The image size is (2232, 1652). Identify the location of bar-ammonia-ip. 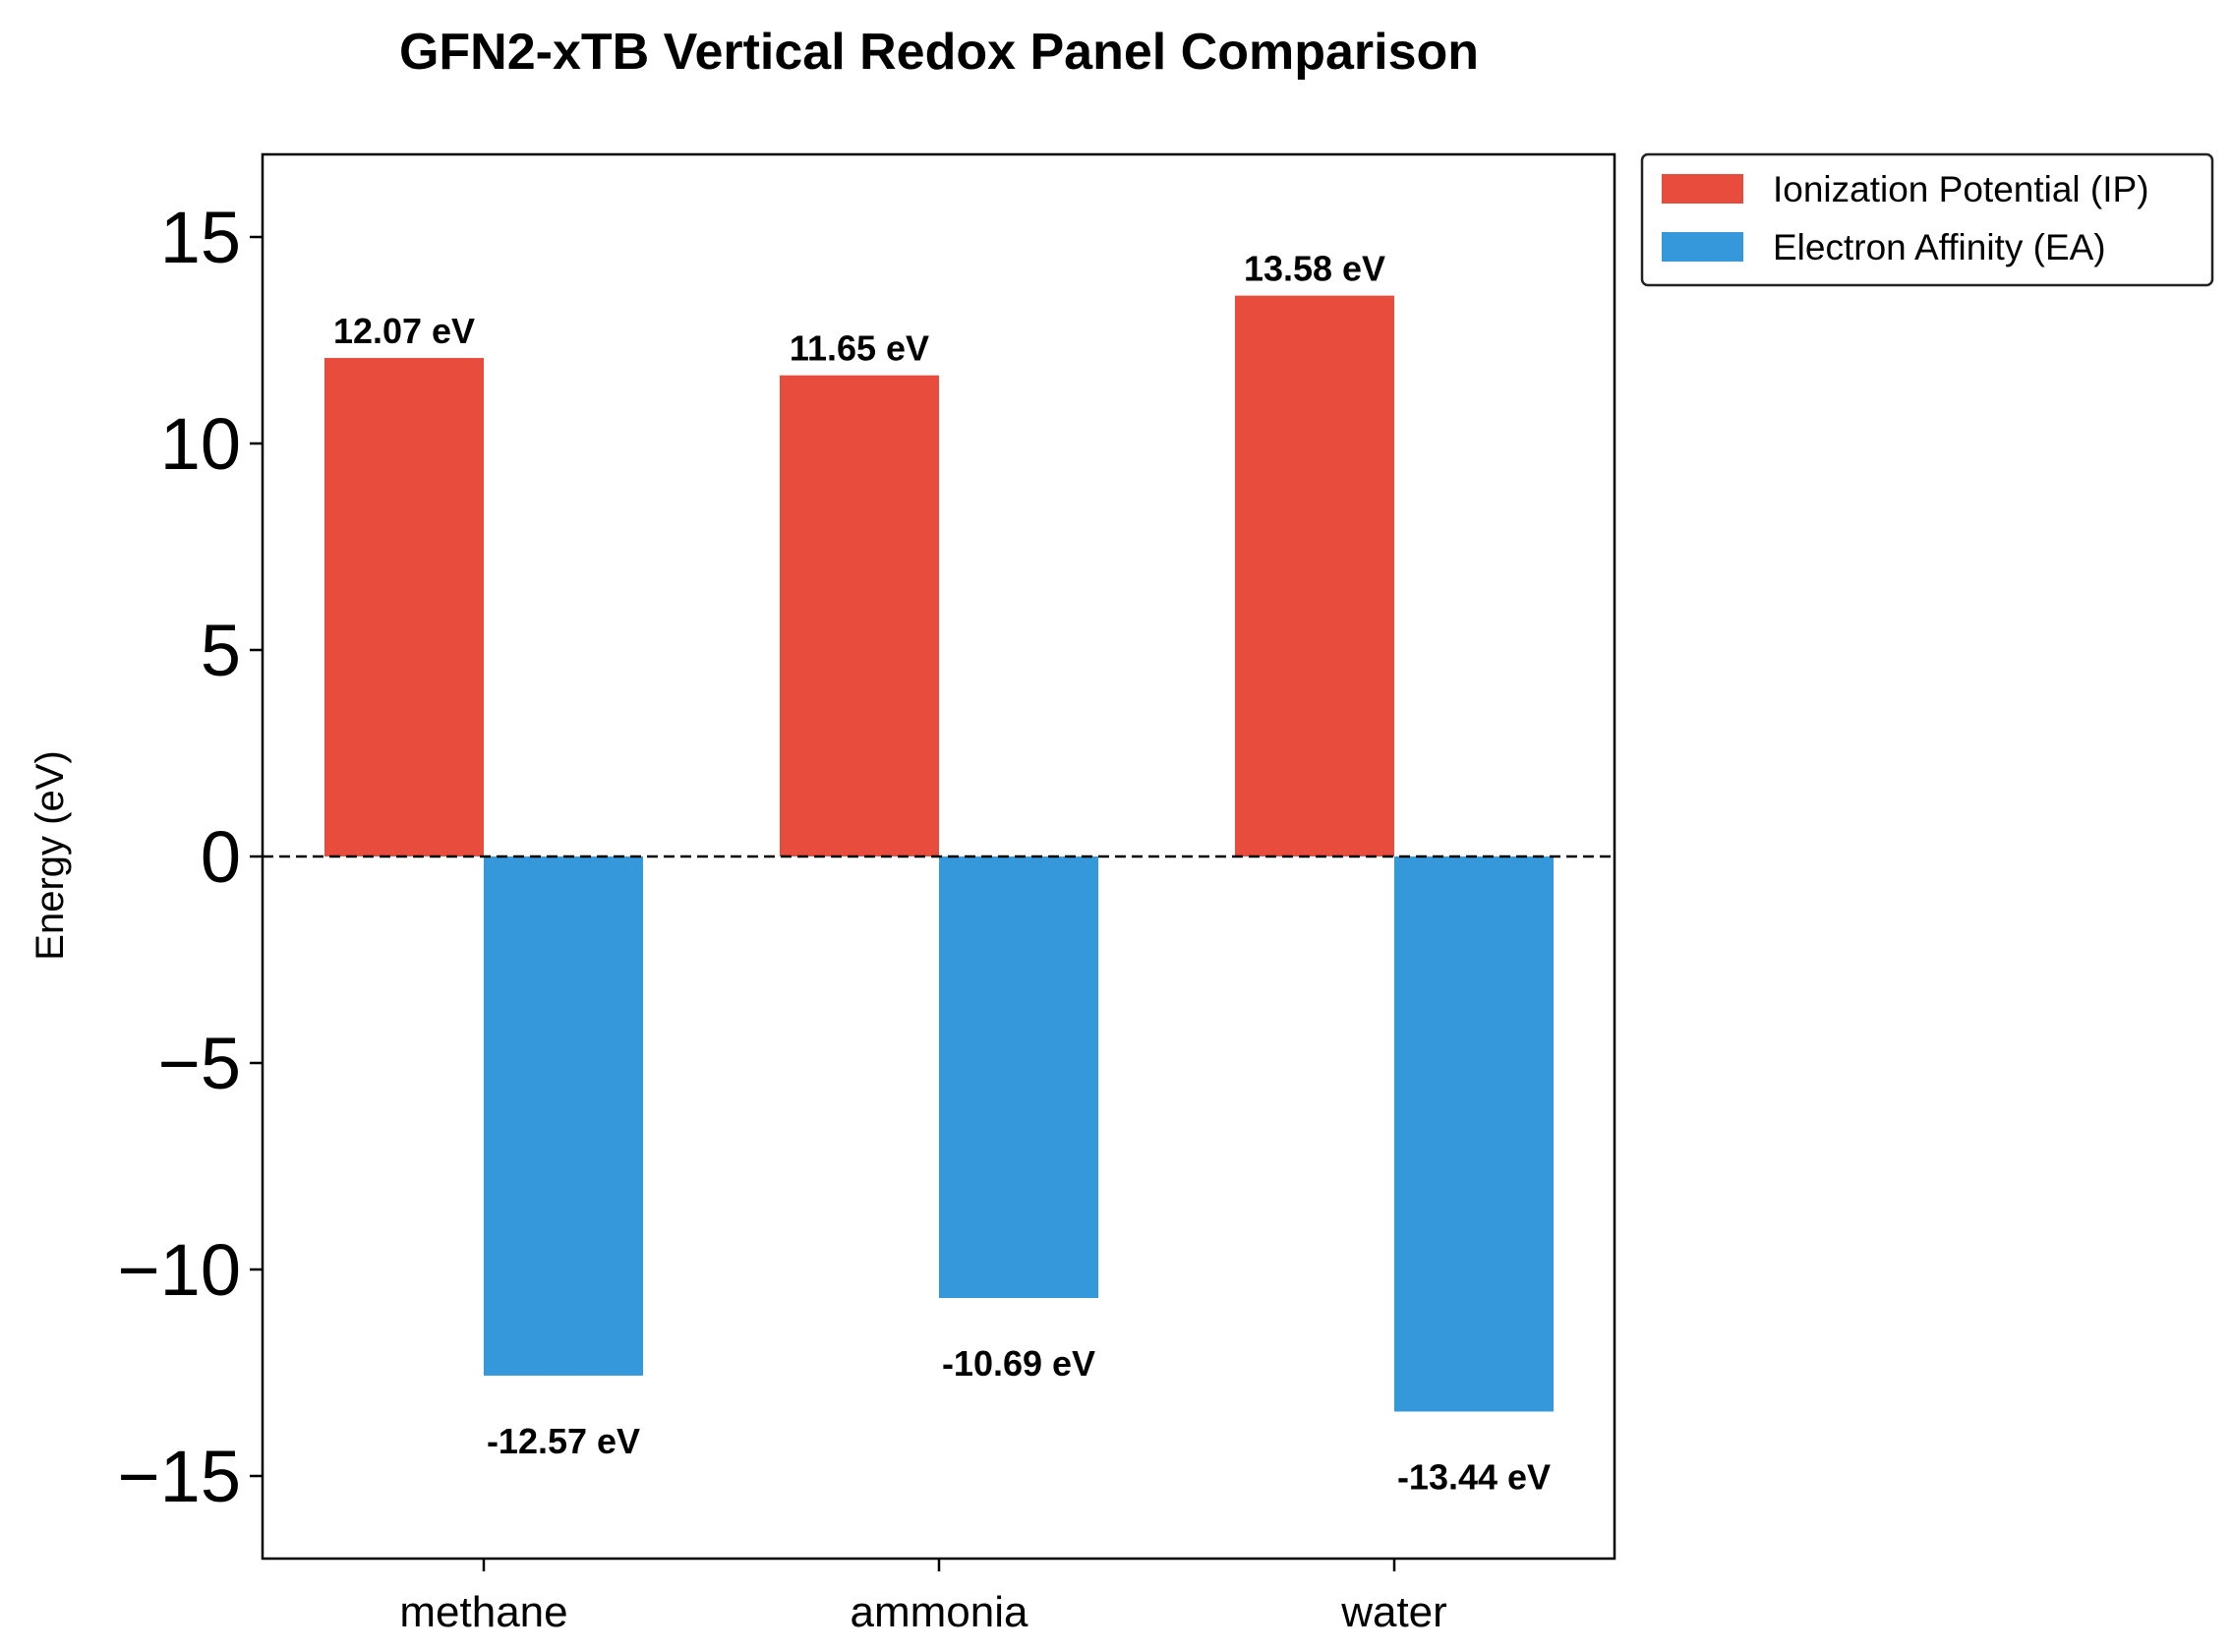
(859, 615).